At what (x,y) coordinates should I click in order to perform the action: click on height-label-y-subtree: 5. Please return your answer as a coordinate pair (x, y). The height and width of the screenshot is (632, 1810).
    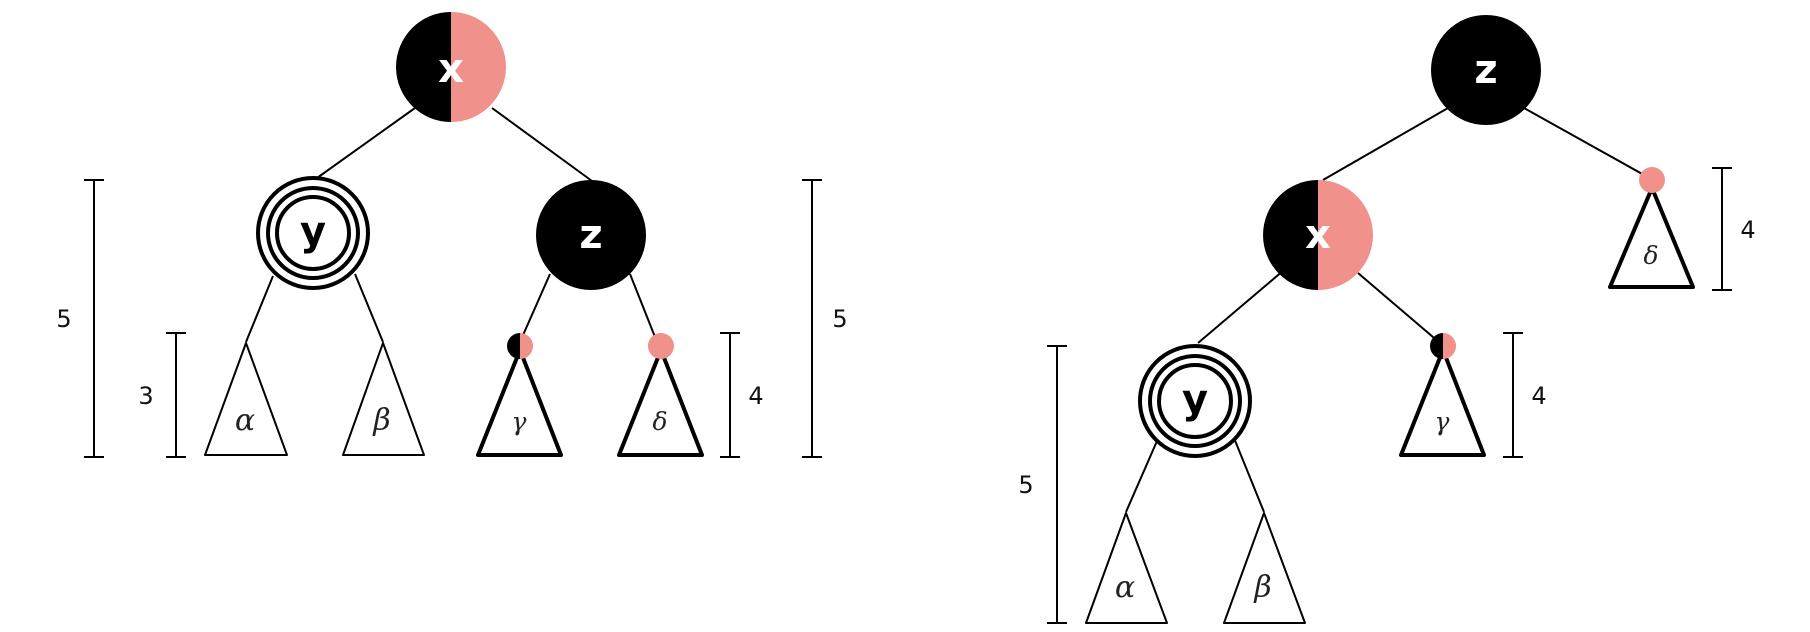
    Looking at the image, I should click on (1025, 485).